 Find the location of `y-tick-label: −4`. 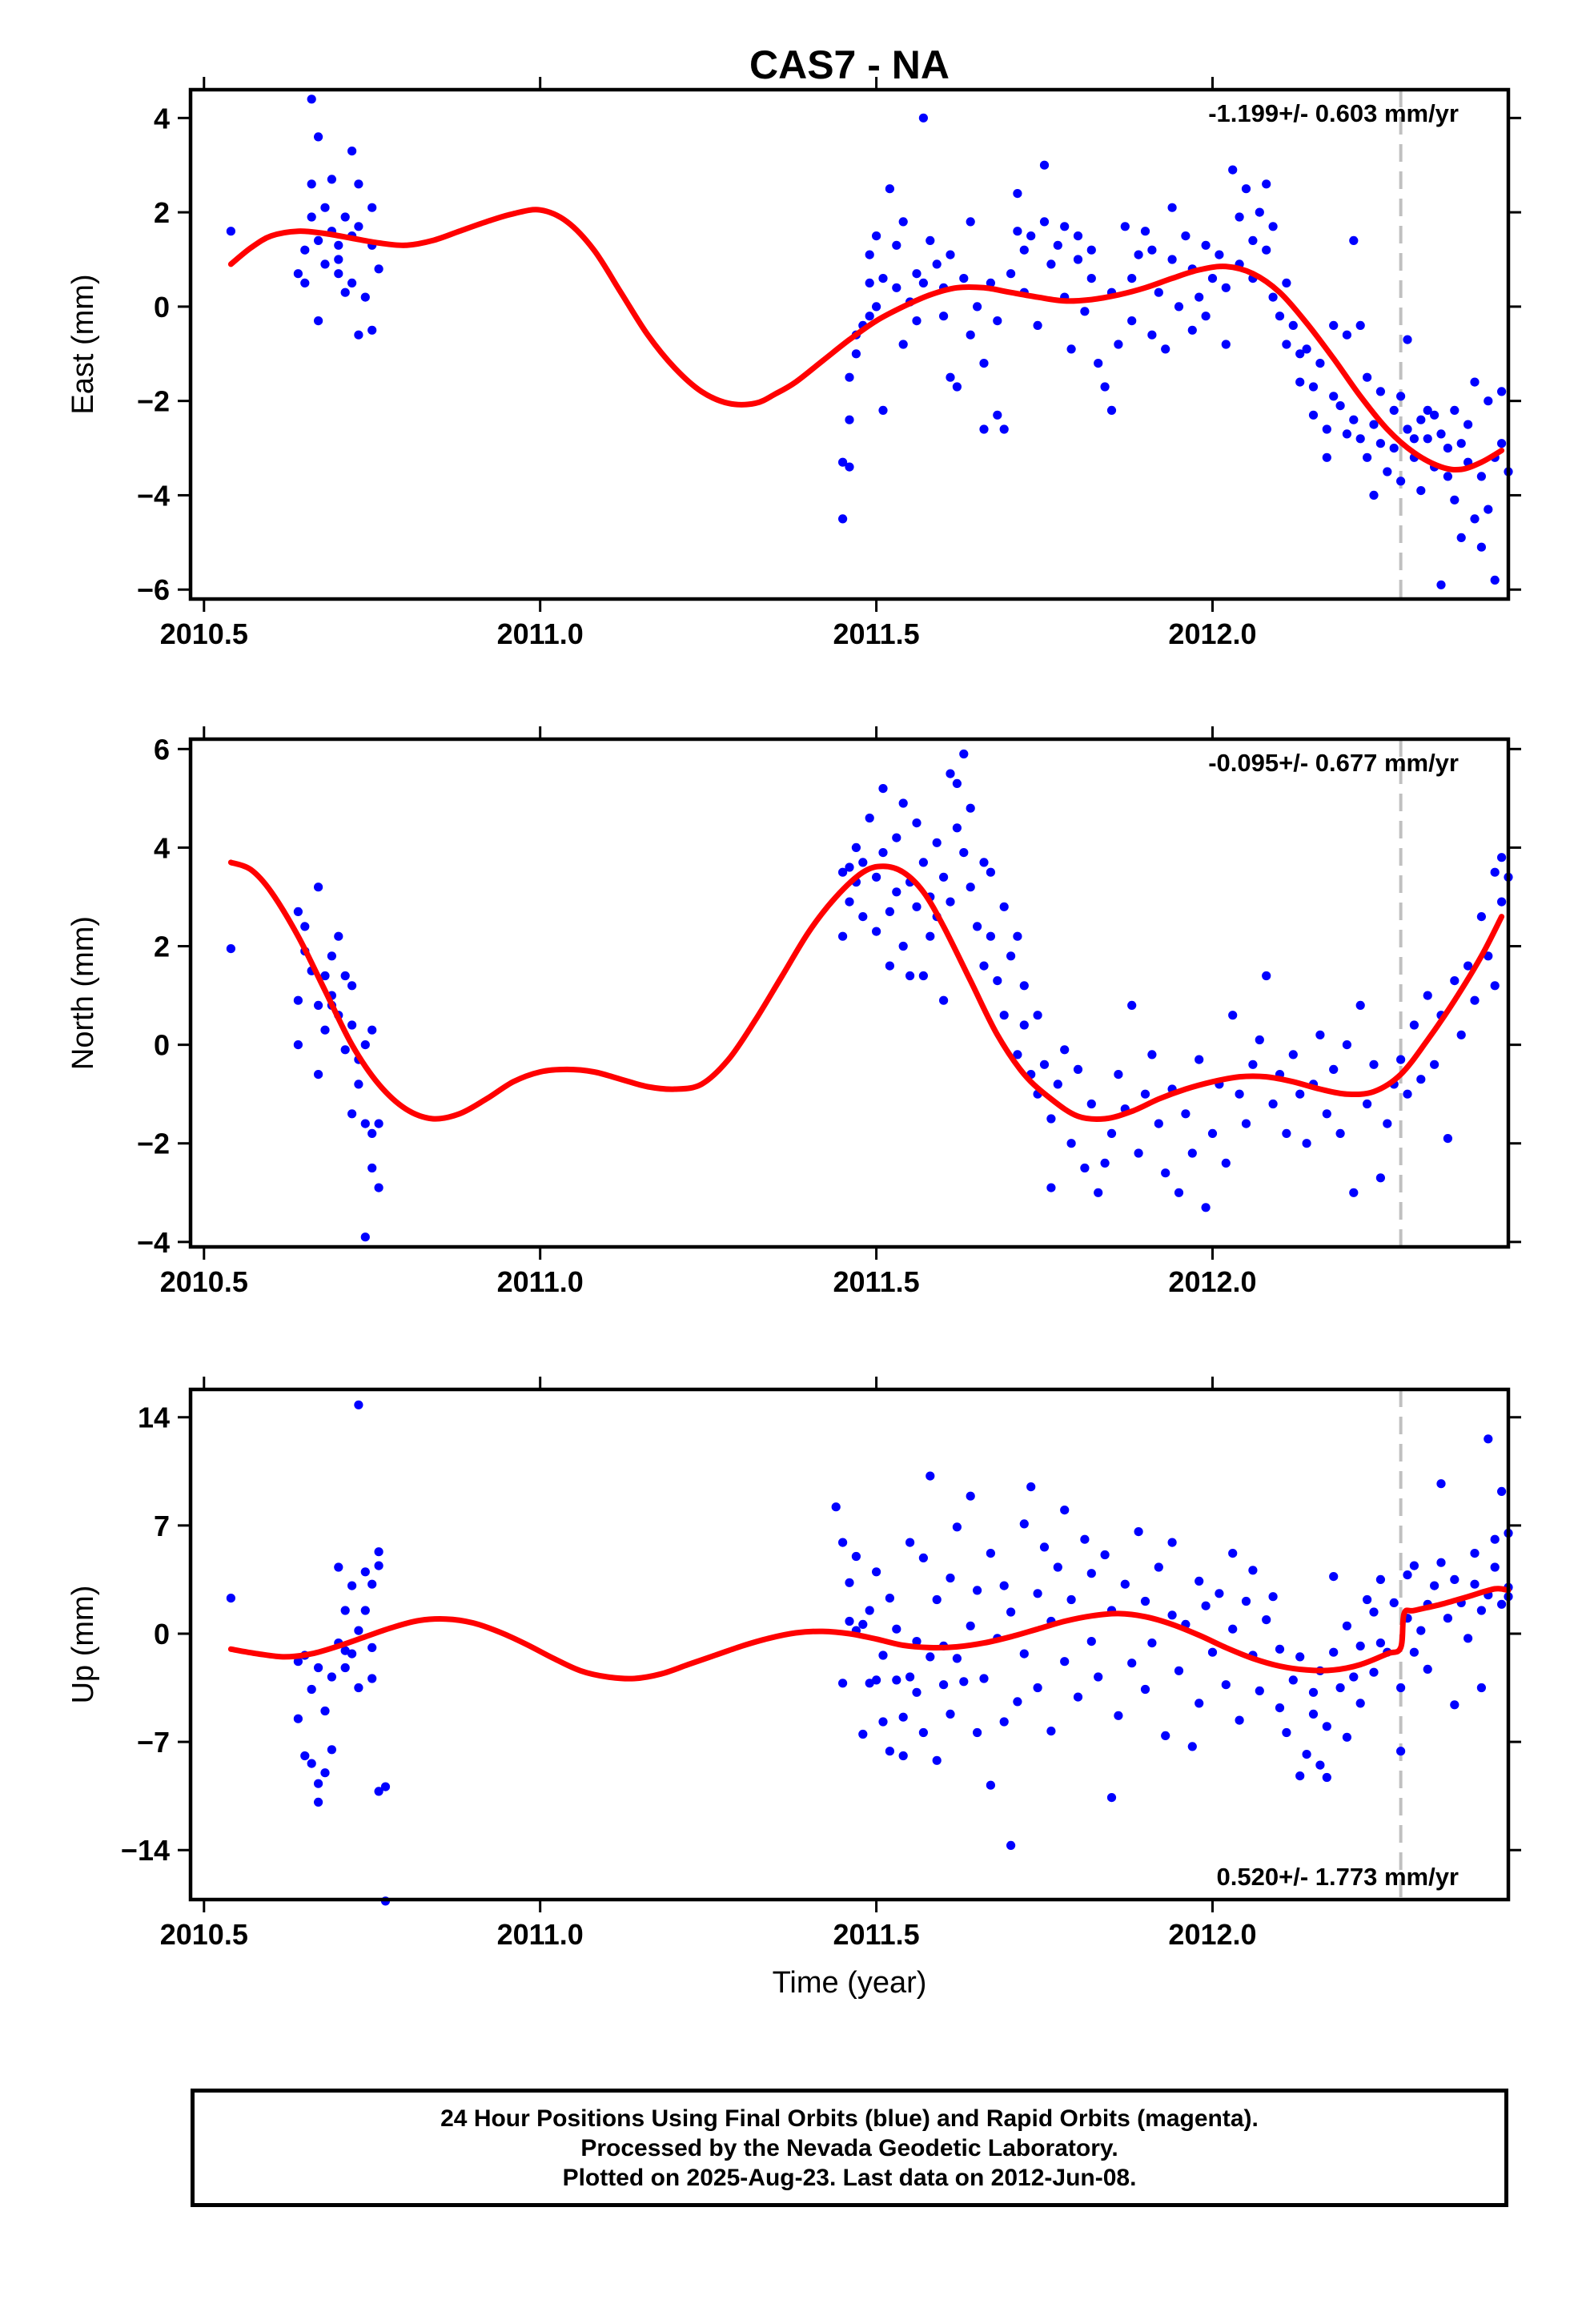

y-tick-label: −4 is located at coordinates (154, 1242).